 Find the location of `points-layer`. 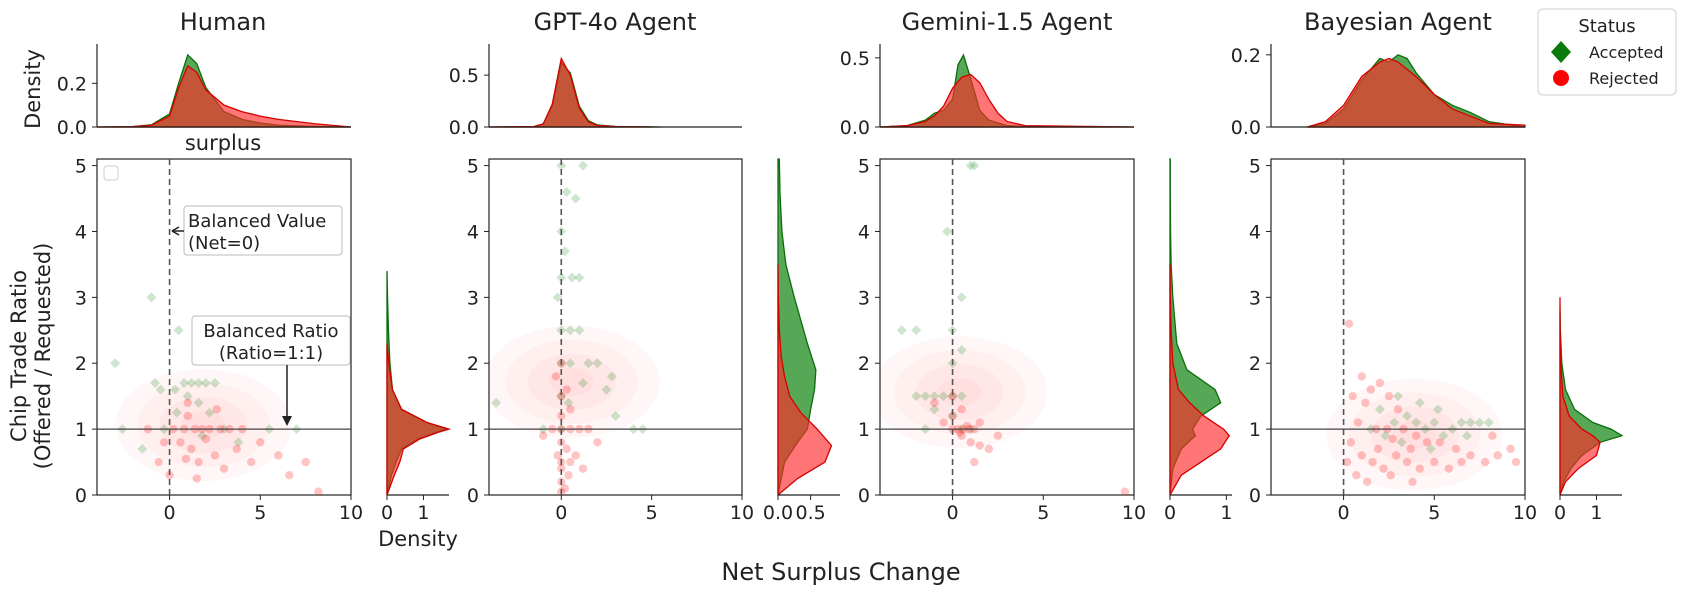

points-layer is located at coordinates (574, 327).